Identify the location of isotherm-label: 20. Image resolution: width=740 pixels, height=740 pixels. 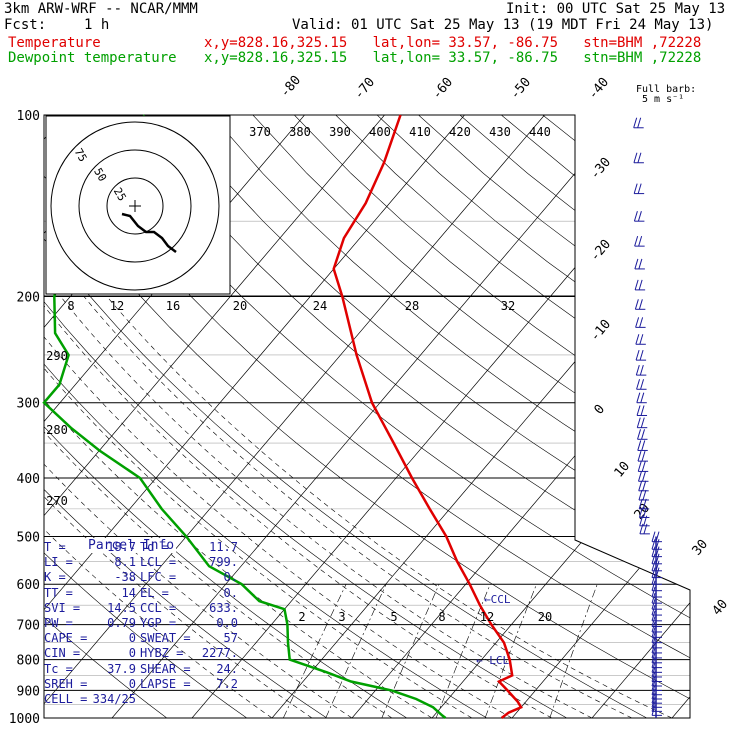
(643, 512).